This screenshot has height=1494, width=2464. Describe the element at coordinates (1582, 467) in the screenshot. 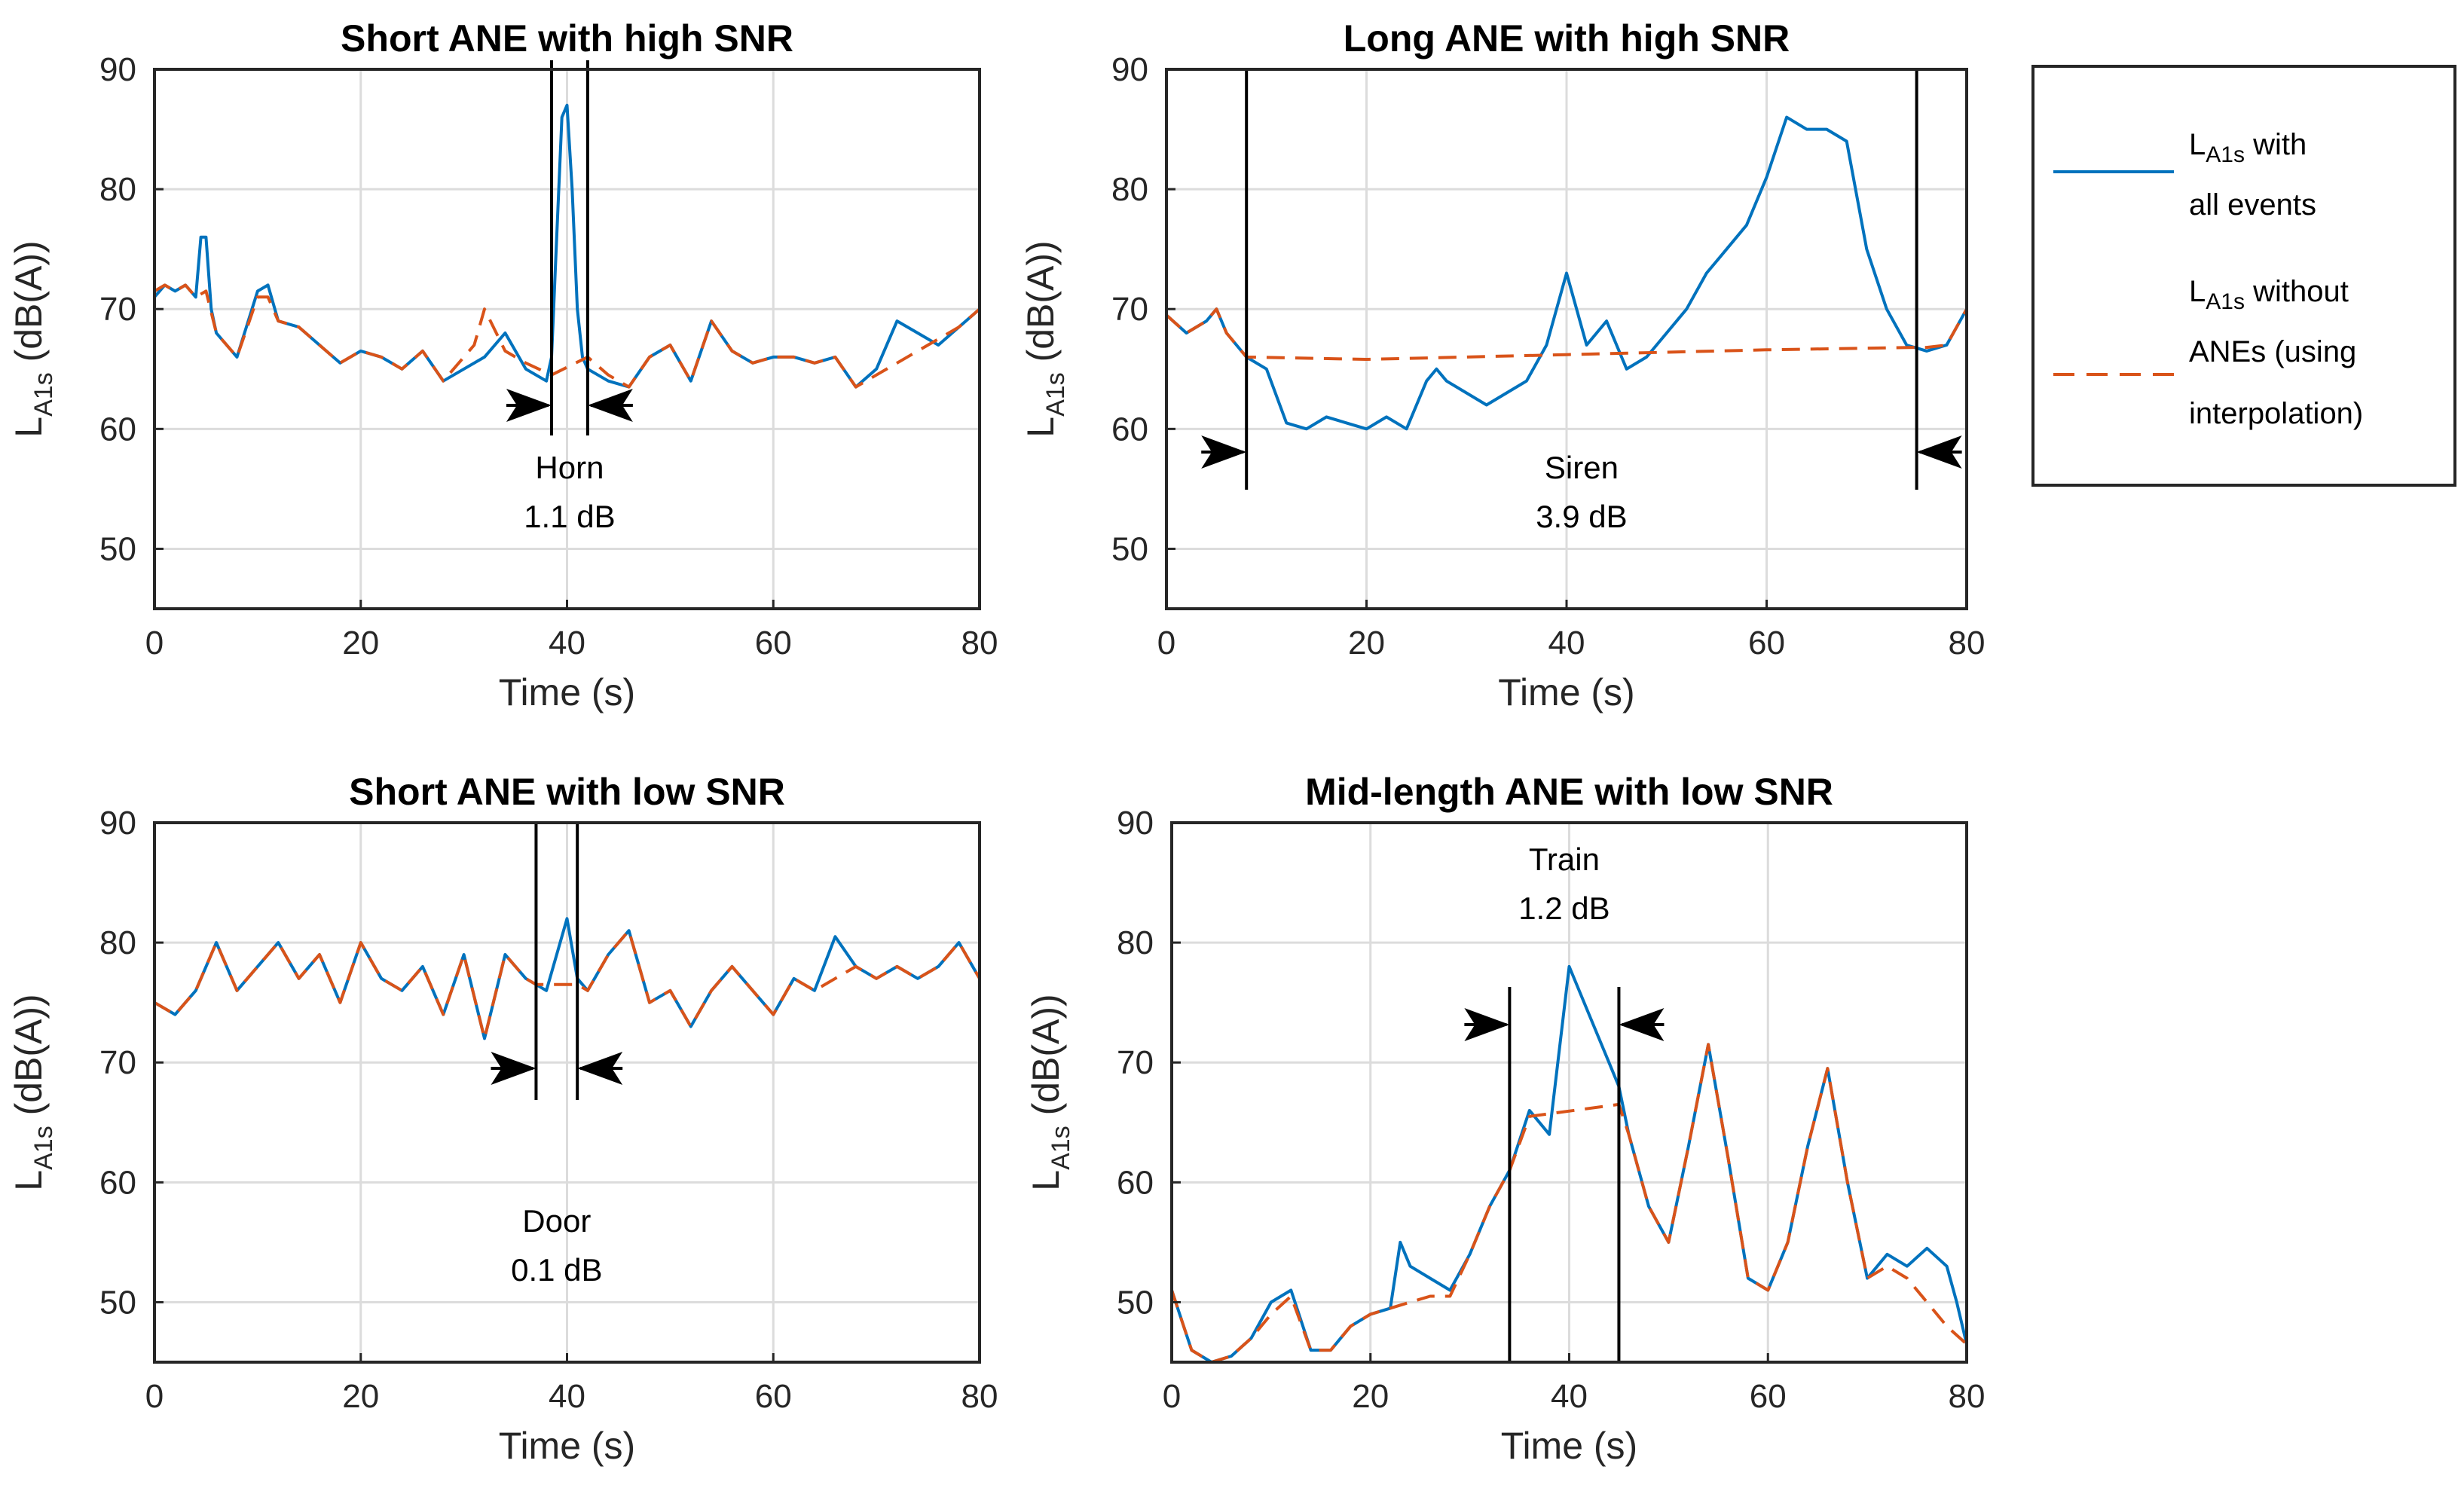

I see `event-label: Siren` at that location.